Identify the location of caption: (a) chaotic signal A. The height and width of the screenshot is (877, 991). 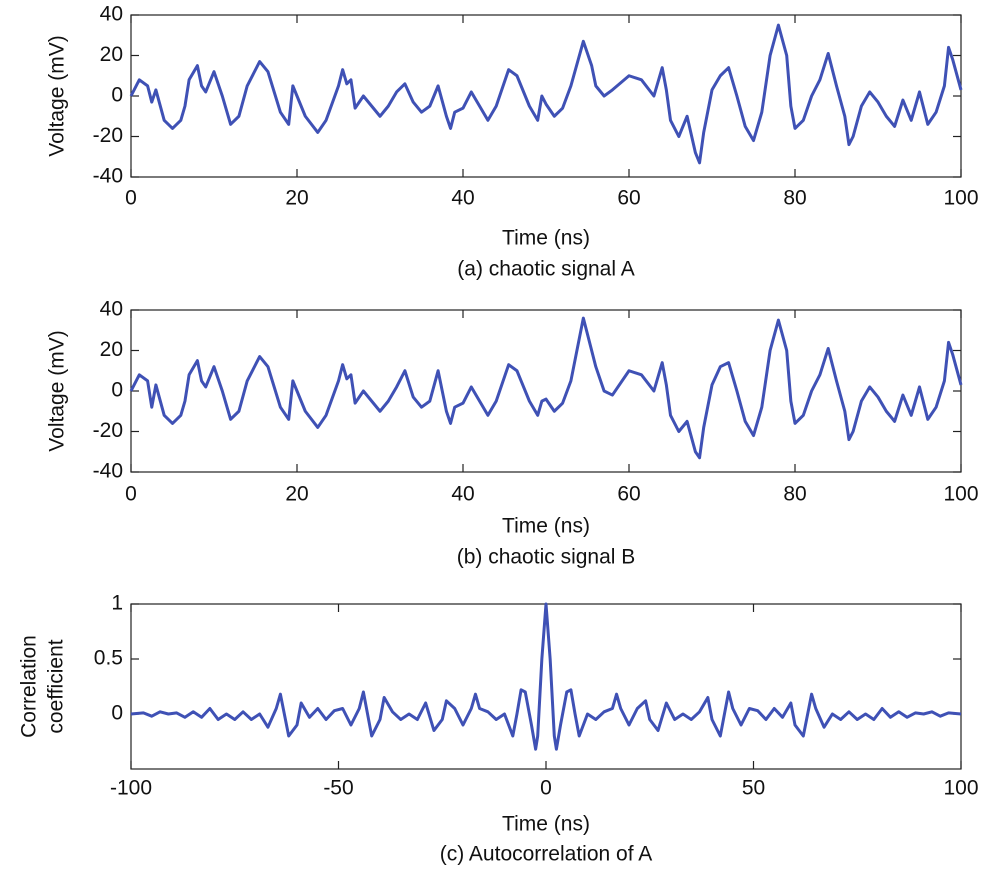
(545, 269).